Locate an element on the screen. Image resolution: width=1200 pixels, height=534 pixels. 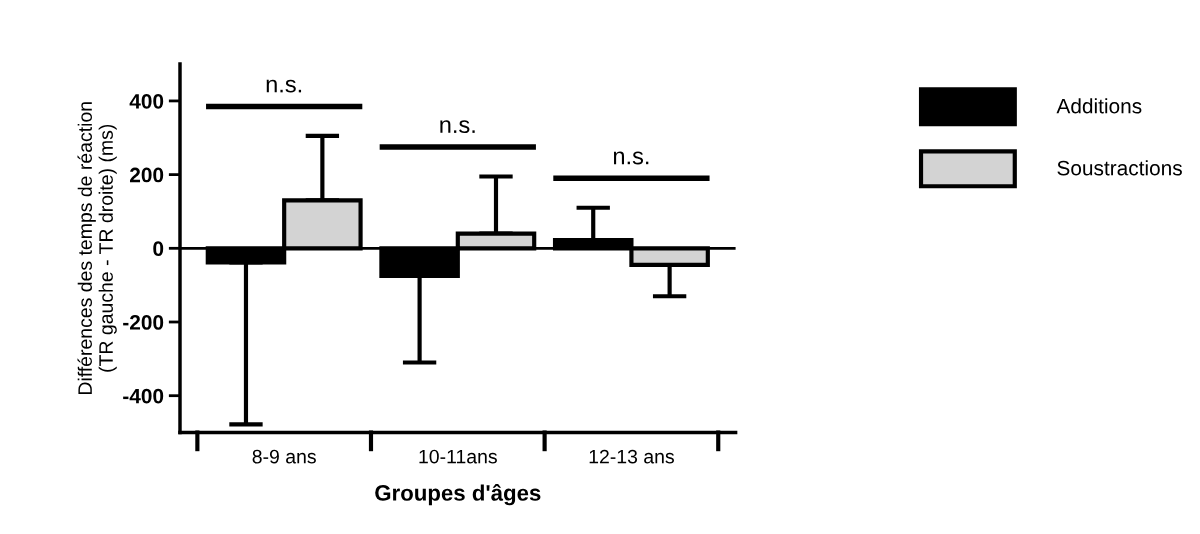
y-tick-label: 400 is located at coordinates (146, 101).